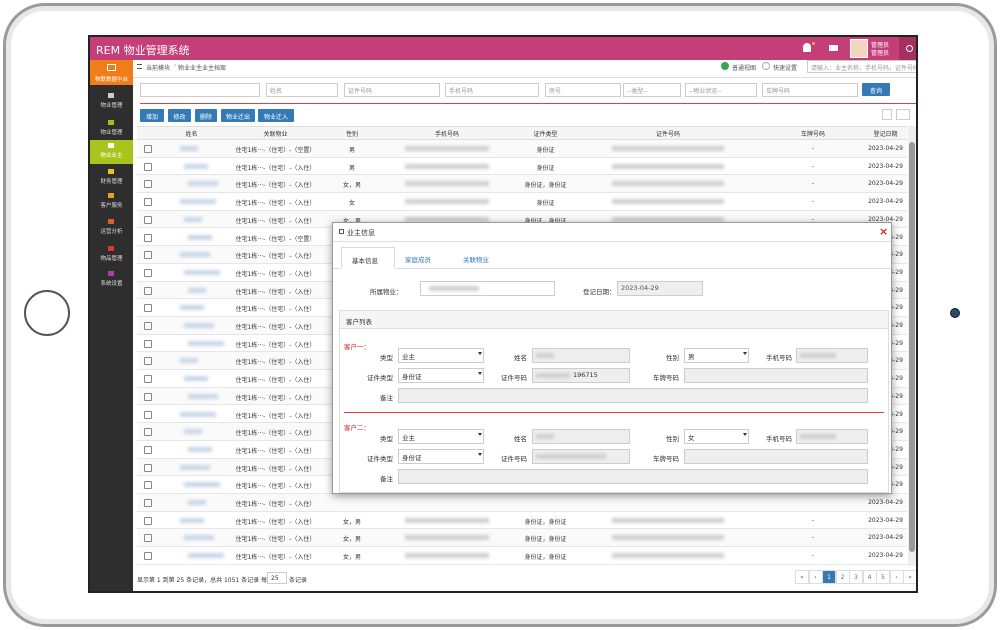  Describe the element at coordinates (884, 231) in the screenshot. I see `modal-close: ×` at that location.